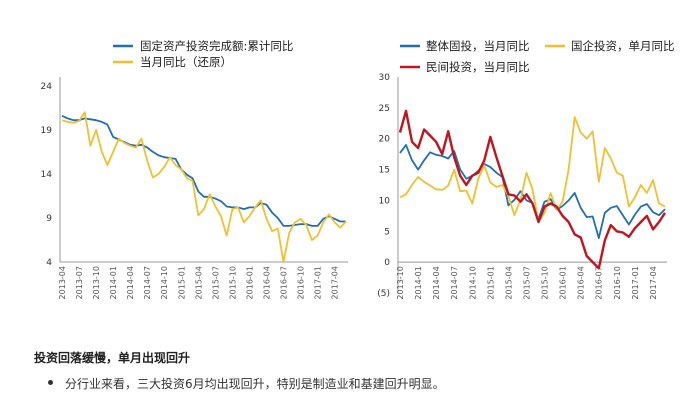  I want to click on right-x-tick-label: 2015-01, so click(490, 282).